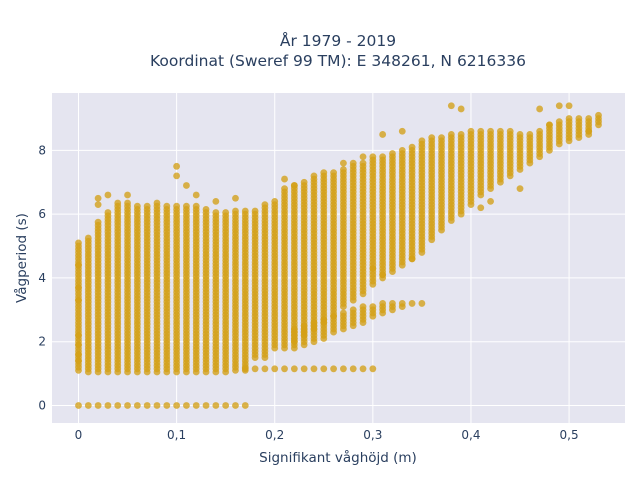 The width and height of the screenshot is (640, 480). I want to click on y-tick-label: 8, so click(42, 150).